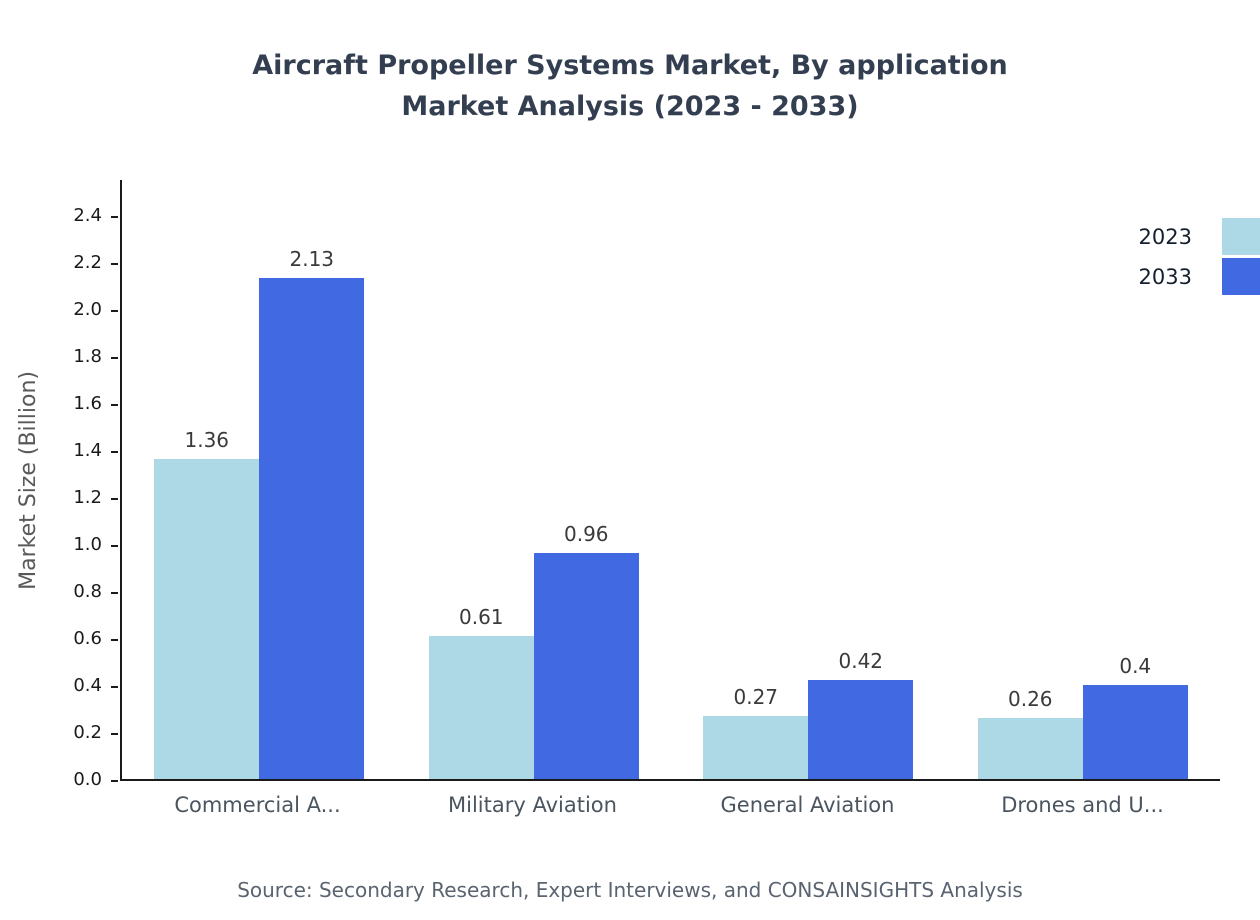 The image size is (1260, 920). What do you see at coordinates (808, 479) in the screenshot?
I see `bar-group: 0.27 0.42` at bounding box center [808, 479].